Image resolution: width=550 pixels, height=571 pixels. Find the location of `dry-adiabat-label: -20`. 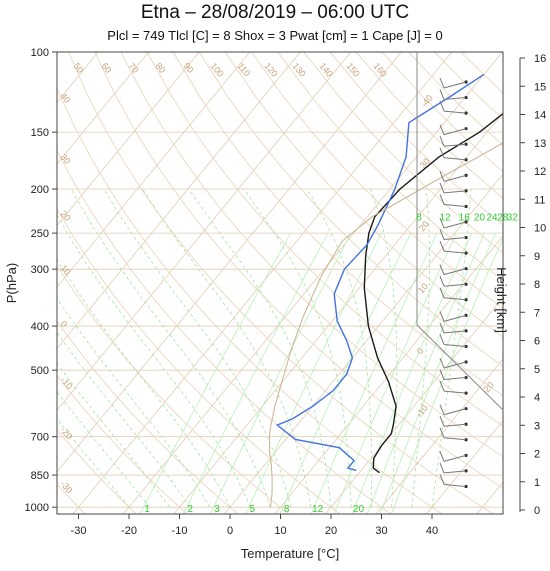

dry-adiabat-label: -20 is located at coordinates (66, 433).